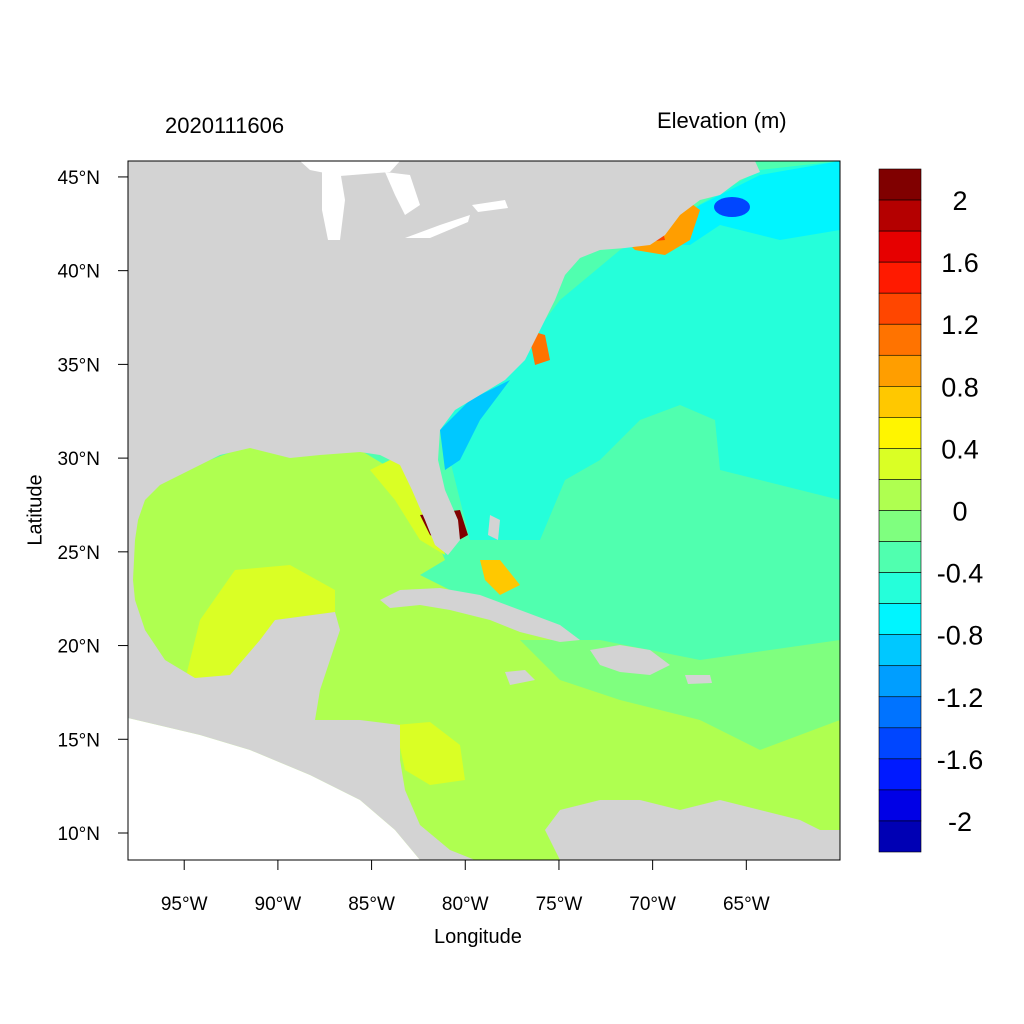  What do you see at coordinates (652, 904) in the screenshot?
I see `x-tick-label: 70°W` at bounding box center [652, 904].